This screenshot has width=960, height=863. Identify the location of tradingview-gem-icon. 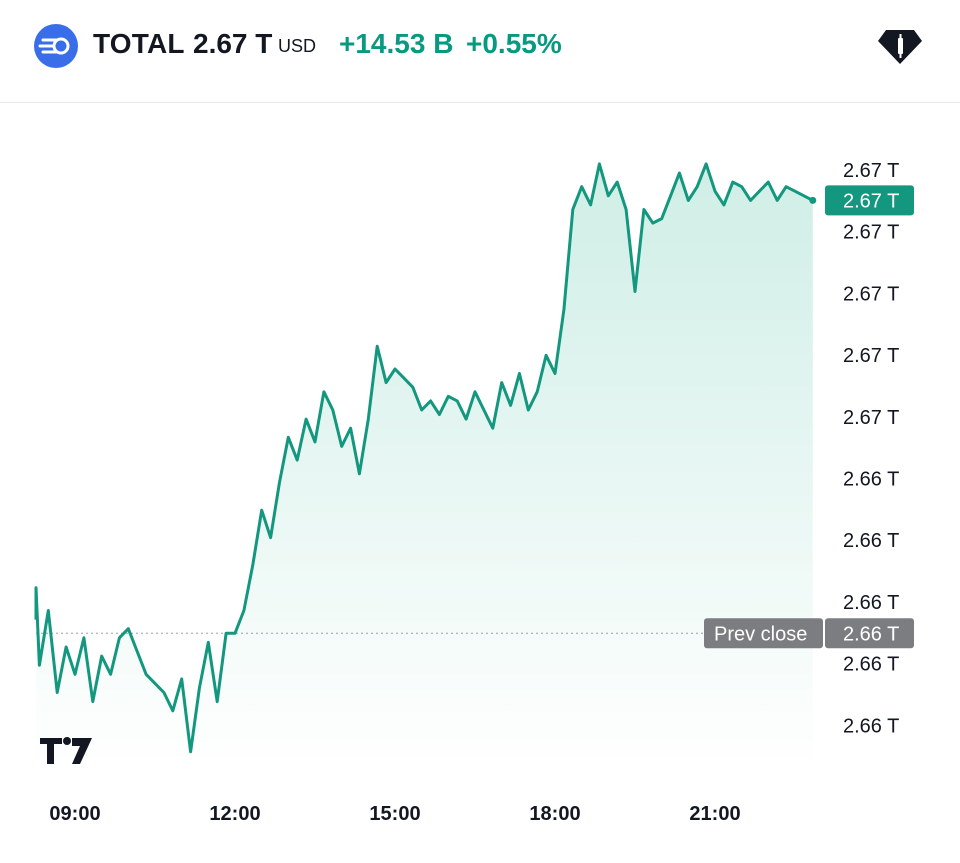
(900, 46).